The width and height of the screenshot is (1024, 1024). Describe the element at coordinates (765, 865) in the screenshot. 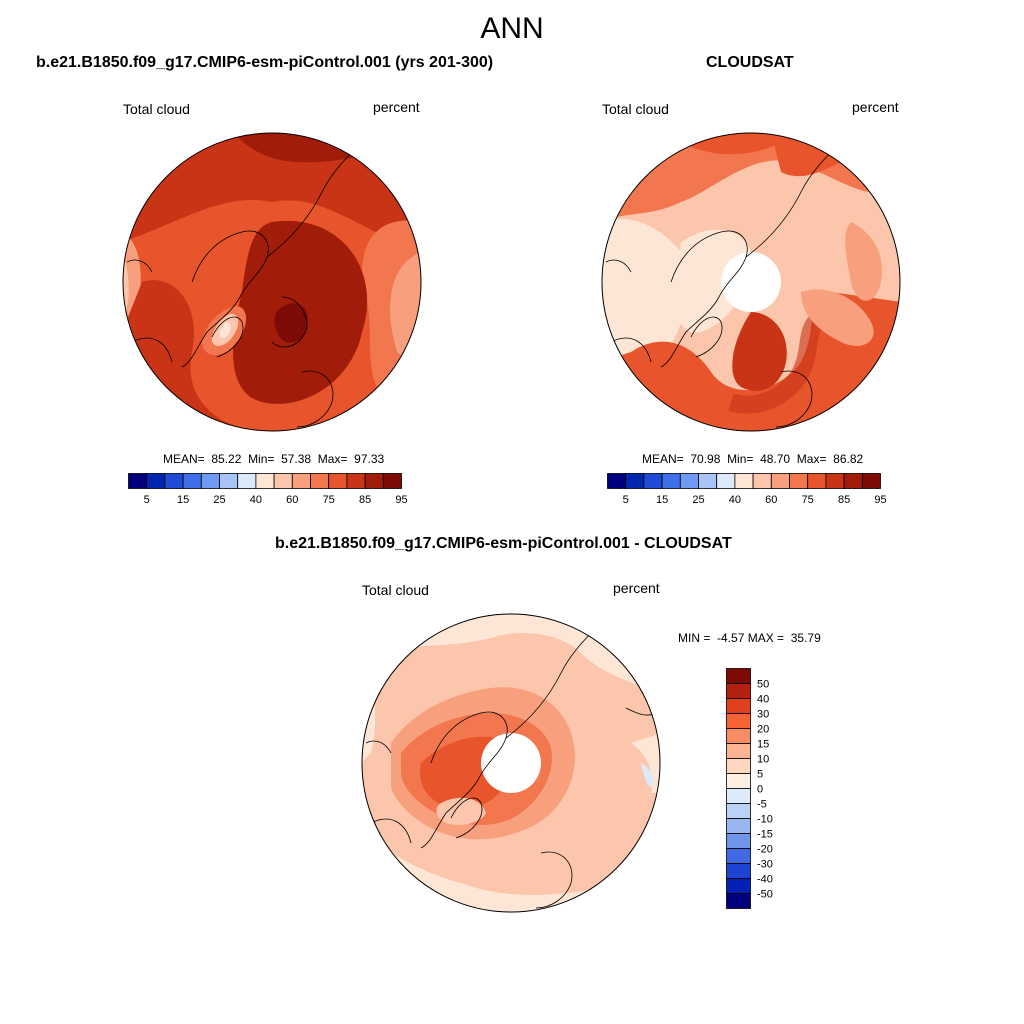

I see `panel3-colorbar-tick-label: -30` at that location.